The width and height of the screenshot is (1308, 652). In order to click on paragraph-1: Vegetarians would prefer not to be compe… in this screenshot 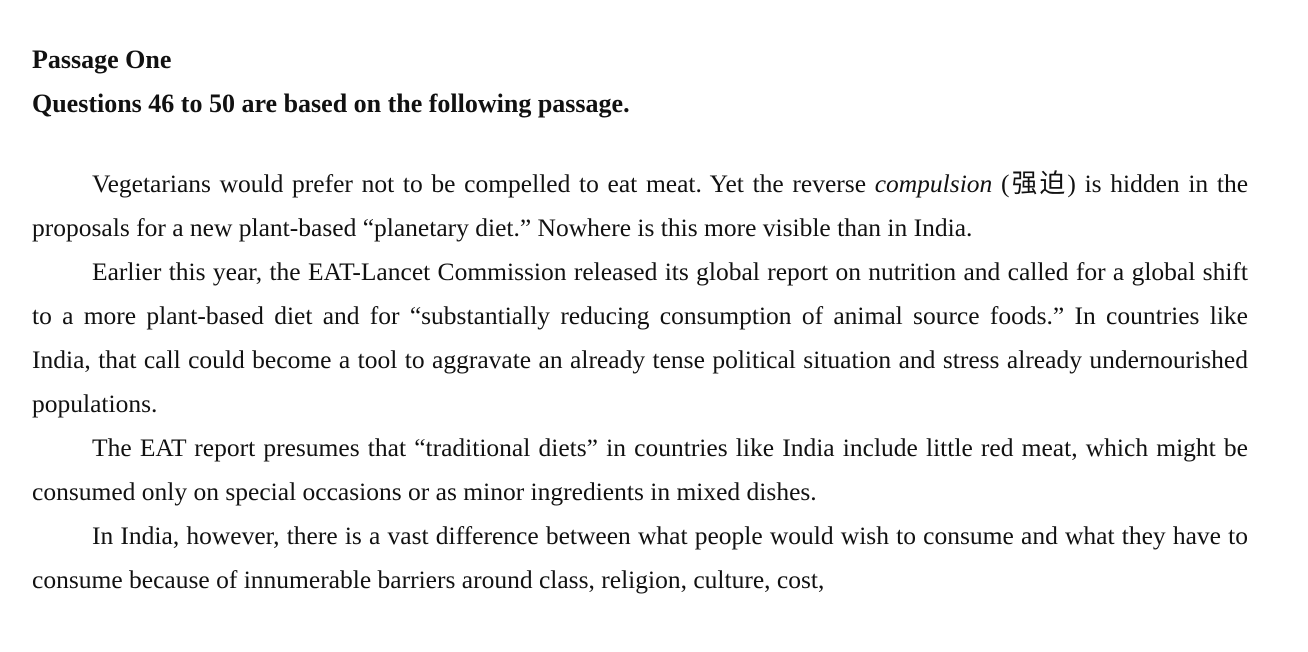, I will do `click(640, 206)`.